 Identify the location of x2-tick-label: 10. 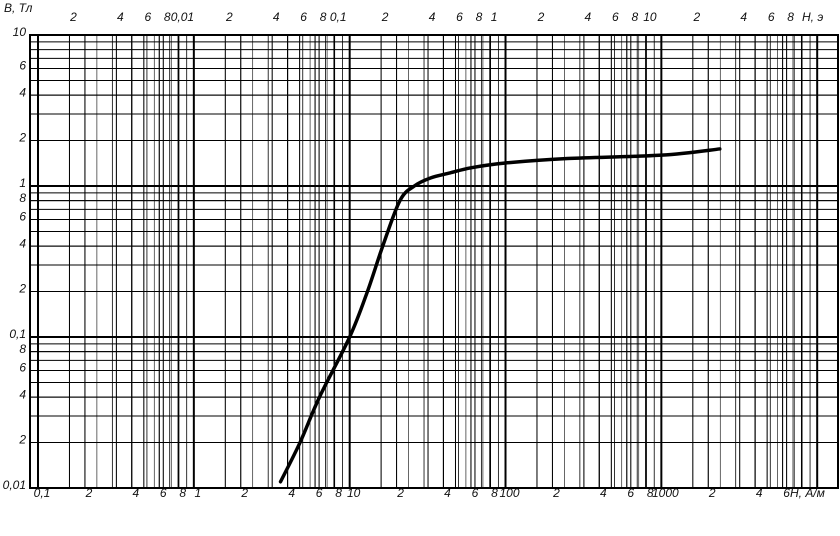
(650, 17).